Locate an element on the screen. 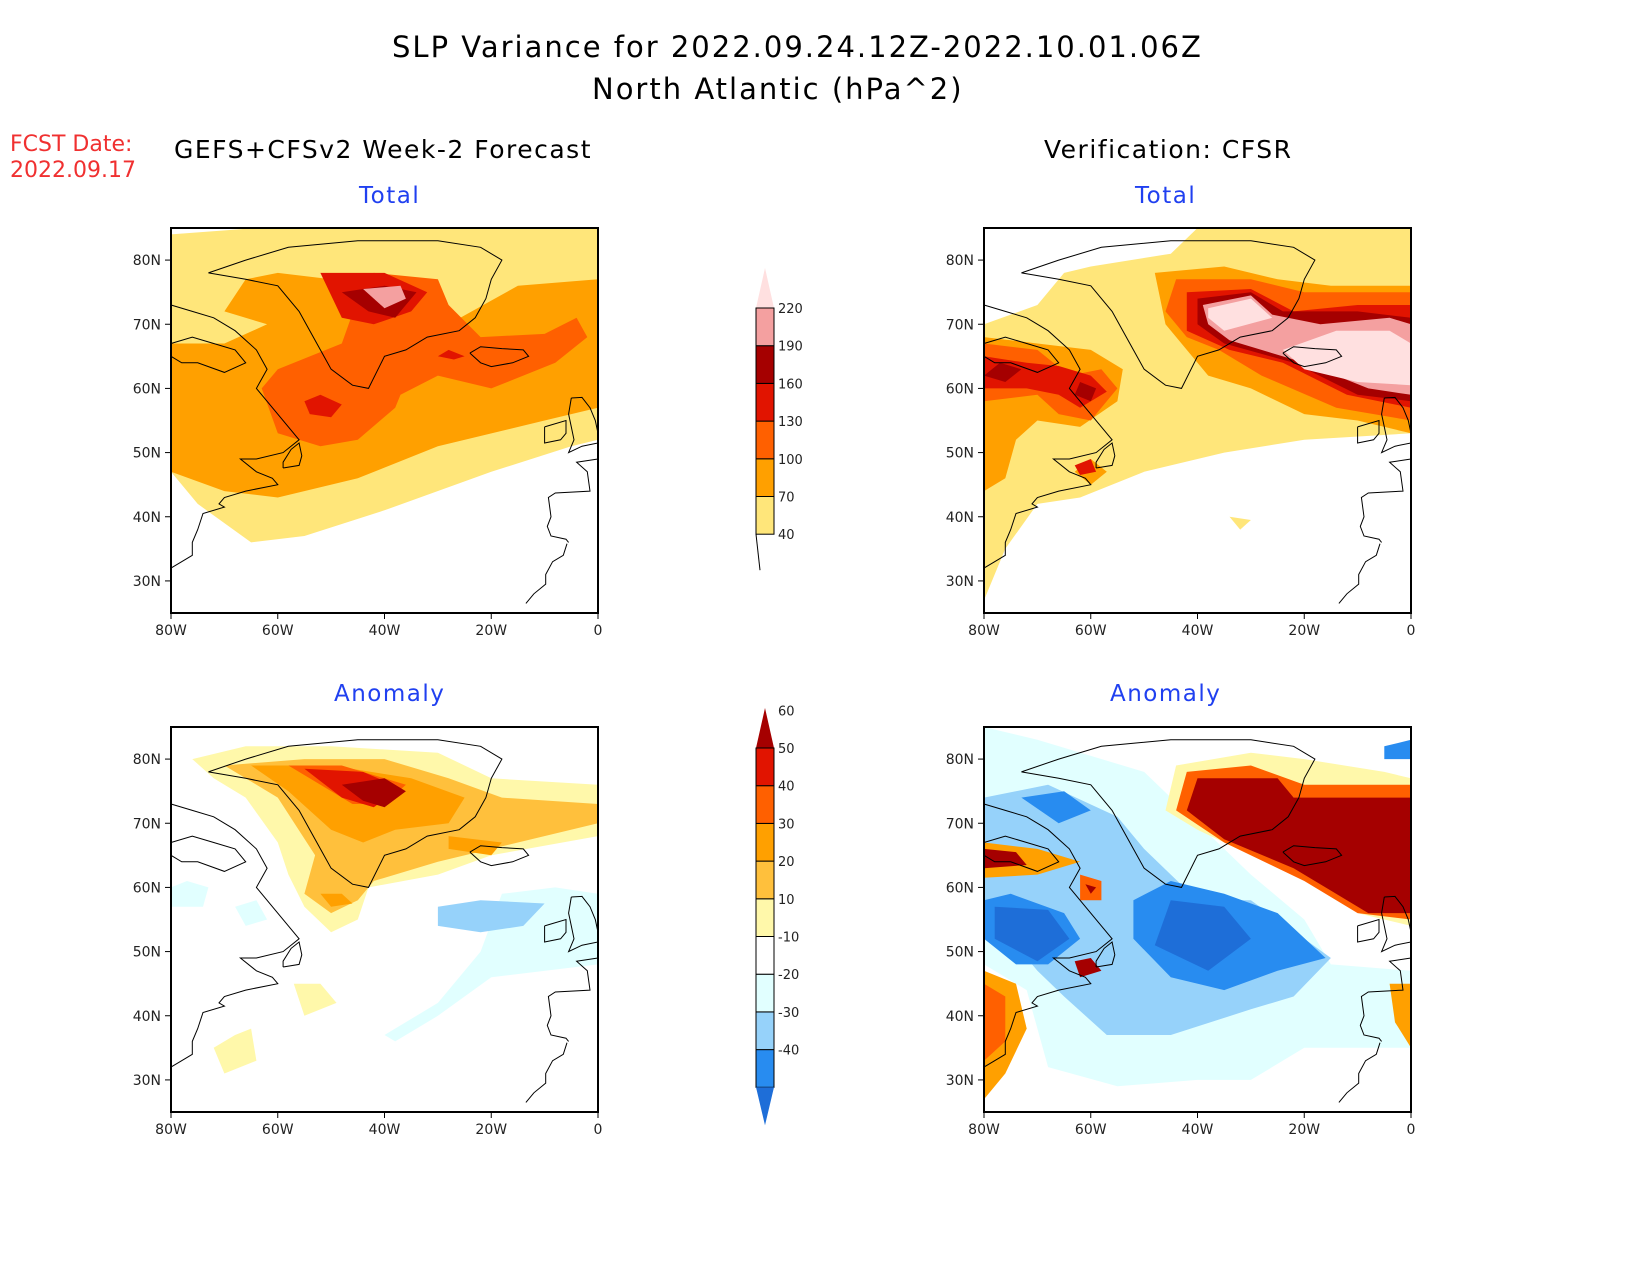 Image resolution: width=1650 pixels, height=1275 pixels. contour-neg20 is located at coordinates (491, 916).